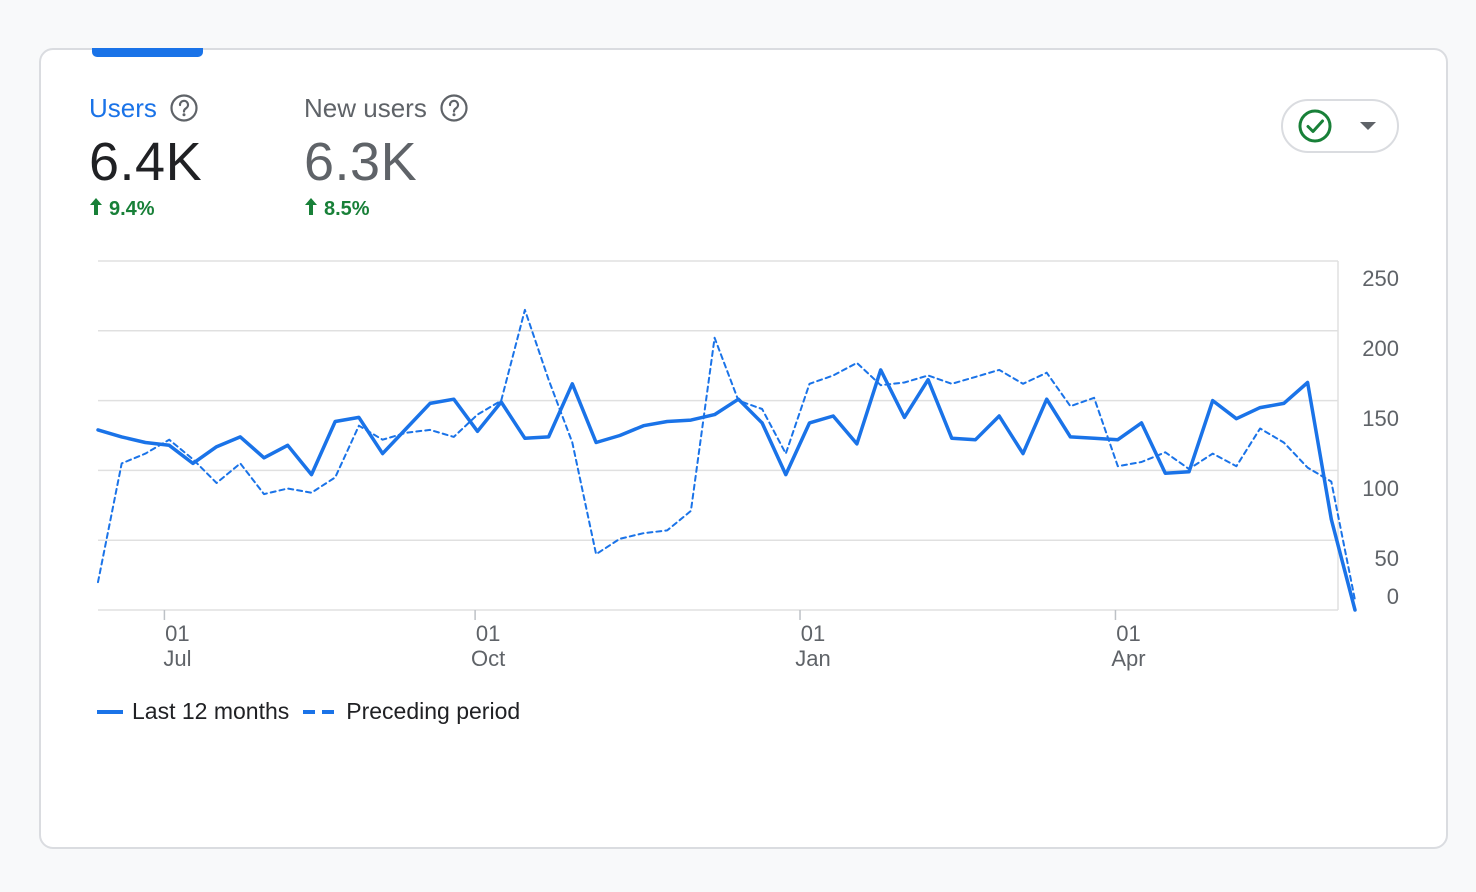 Image resolution: width=1476 pixels, height=892 pixels. I want to click on legend-item-last-12-months: Last 12 months, so click(193, 711).